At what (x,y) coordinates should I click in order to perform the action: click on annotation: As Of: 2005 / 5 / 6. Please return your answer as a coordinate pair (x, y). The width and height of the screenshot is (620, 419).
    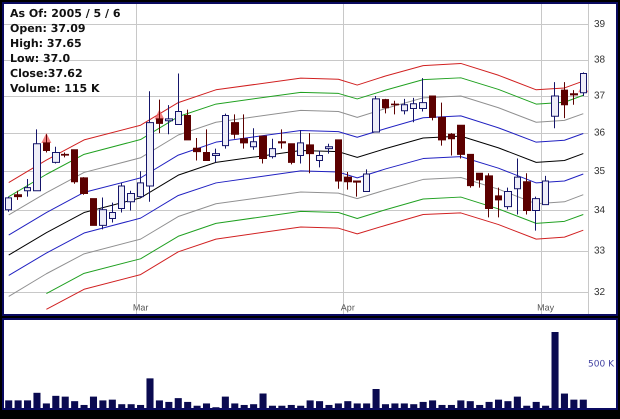
    Looking at the image, I should click on (65, 13).